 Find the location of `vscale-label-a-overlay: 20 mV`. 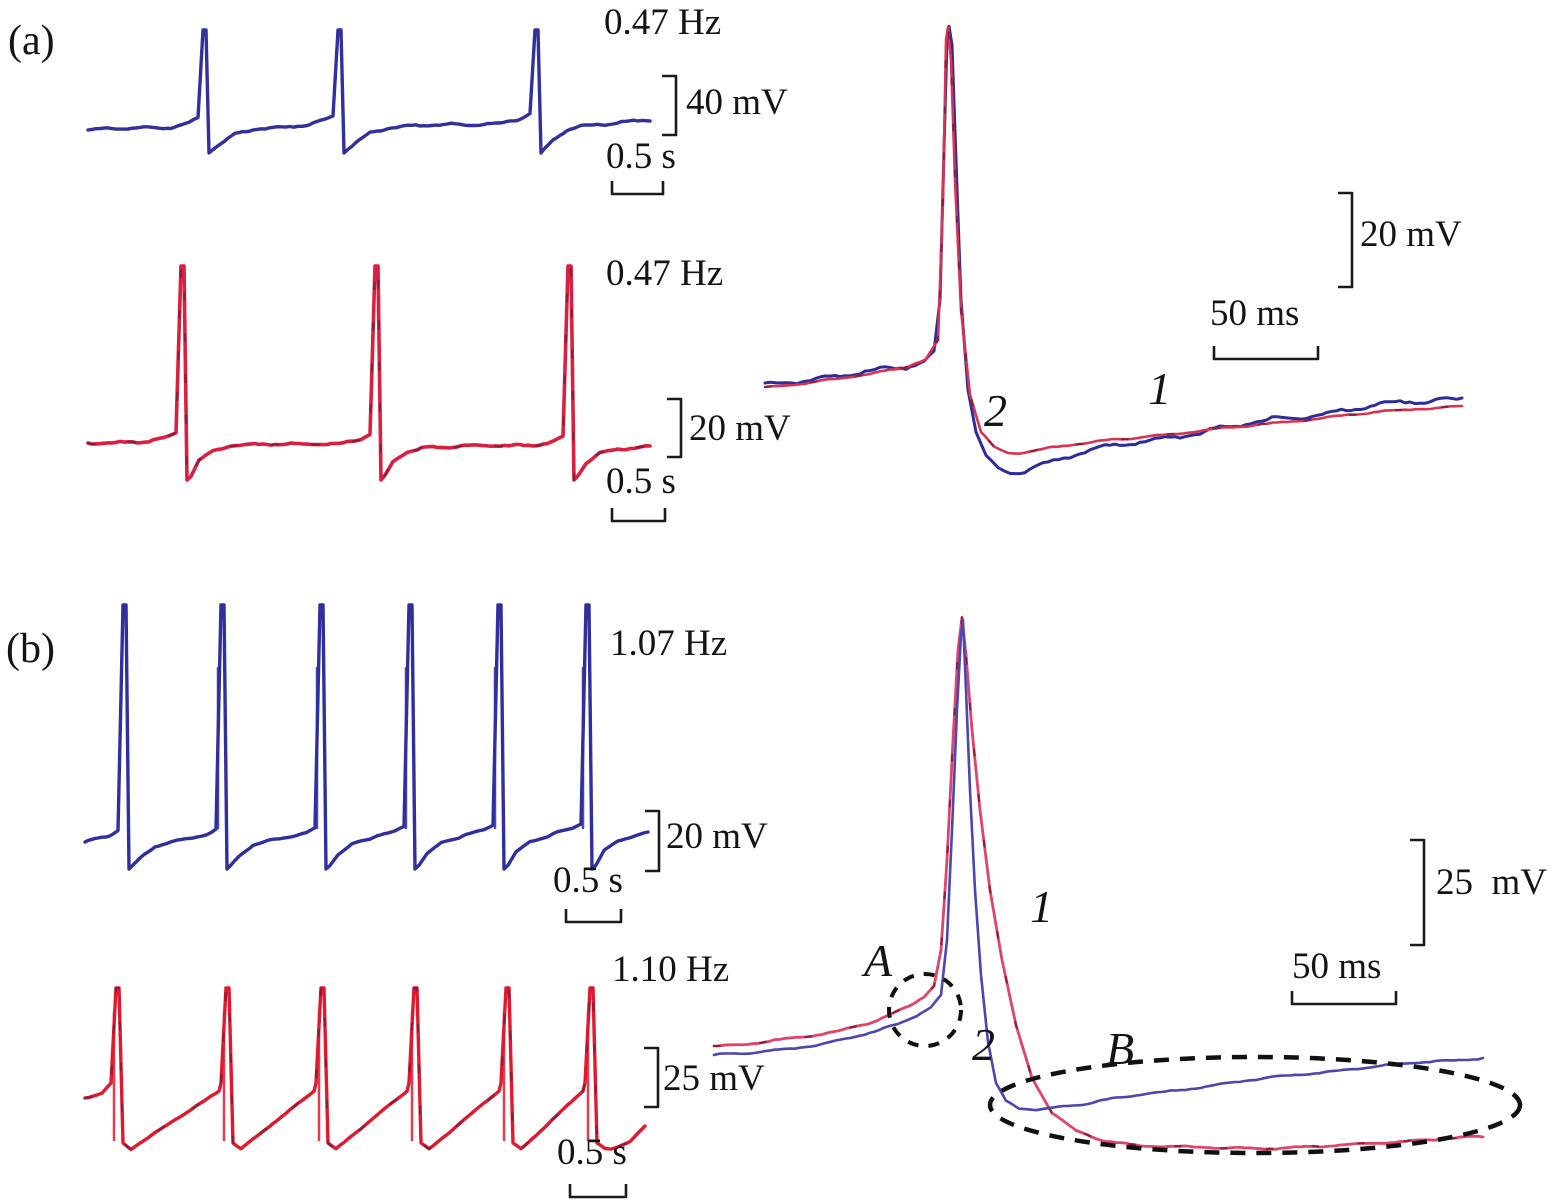

vscale-label-a-overlay: 20 mV is located at coordinates (1411, 234).